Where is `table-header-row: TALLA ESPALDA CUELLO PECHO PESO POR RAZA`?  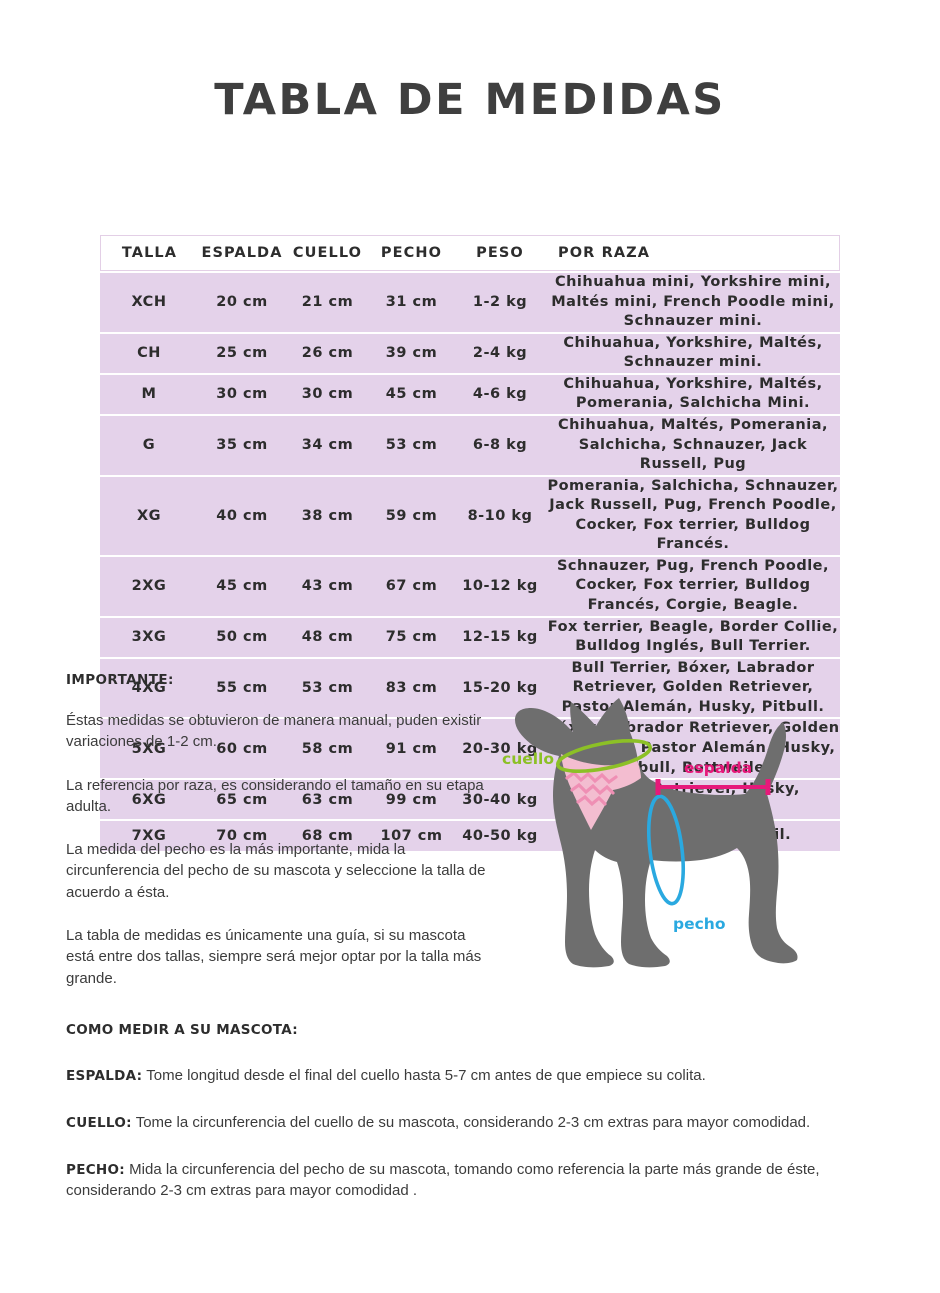
table-header-row: TALLA ESPALDA CUELLO PECHO PESO POR RAZA is located at coordinates (470, 253).